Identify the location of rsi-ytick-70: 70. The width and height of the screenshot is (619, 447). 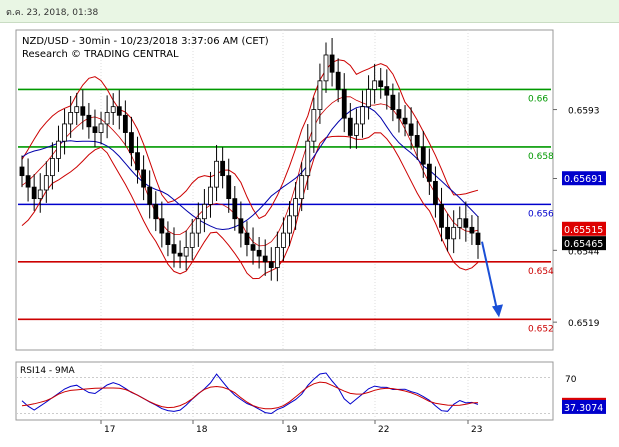
(571, 380).